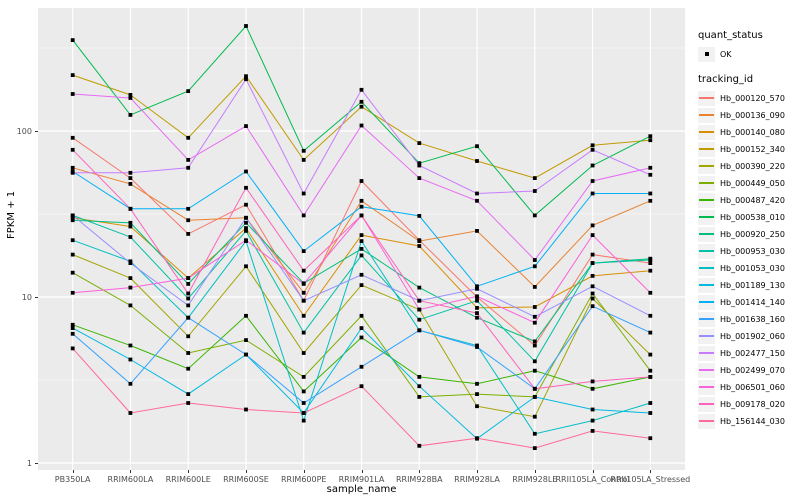  I want to click on y-tick-label: 100, so click(24, 131).